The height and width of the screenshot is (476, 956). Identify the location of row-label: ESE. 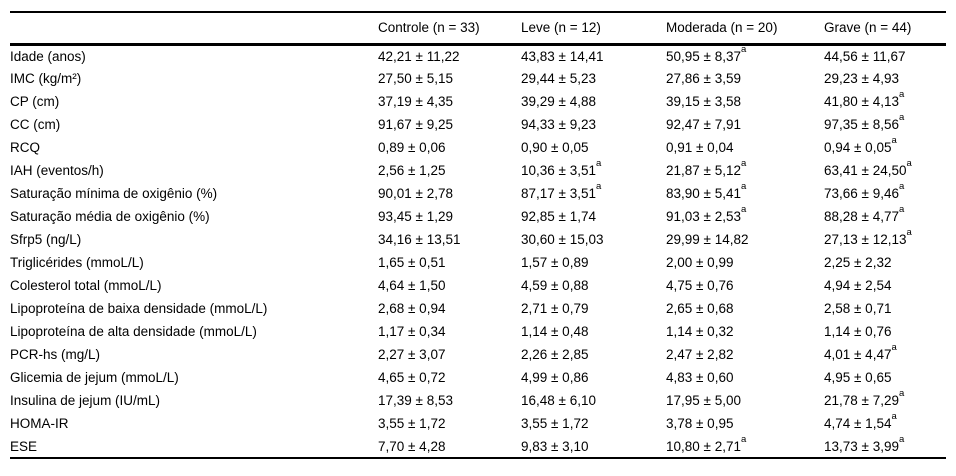
(24, 446).